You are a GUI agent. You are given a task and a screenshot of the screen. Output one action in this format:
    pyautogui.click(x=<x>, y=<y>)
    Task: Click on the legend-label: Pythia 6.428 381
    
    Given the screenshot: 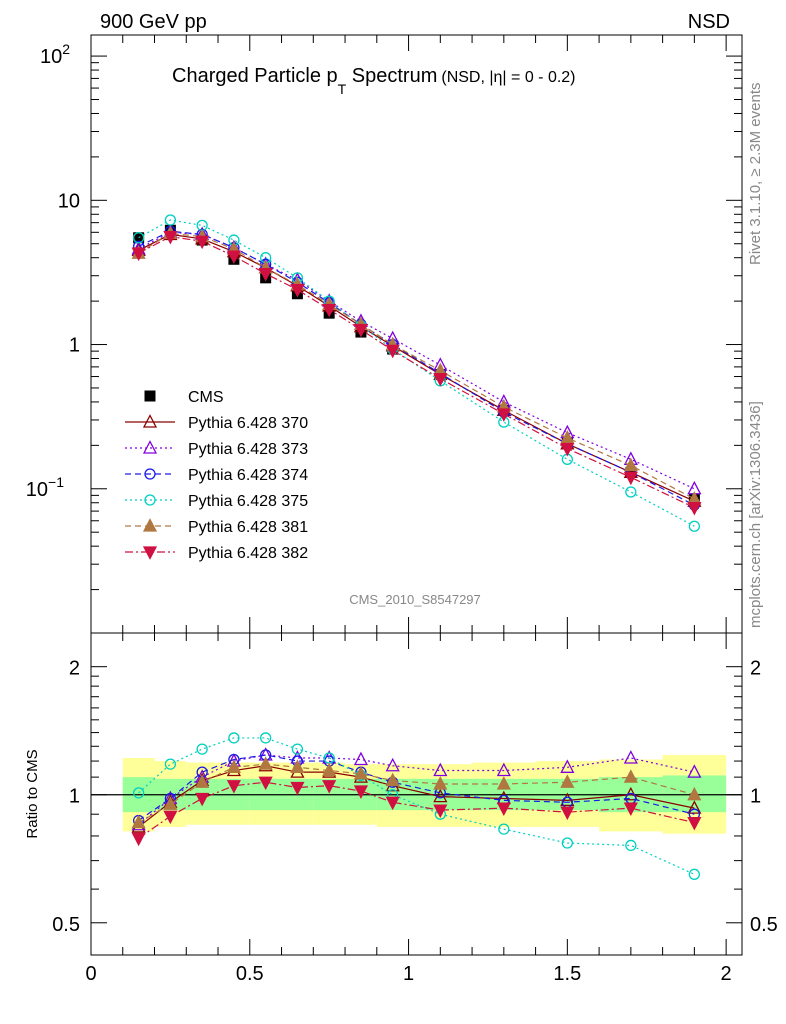 What is the action you would take?
    pyautogui.click(x=248, y=527)
    